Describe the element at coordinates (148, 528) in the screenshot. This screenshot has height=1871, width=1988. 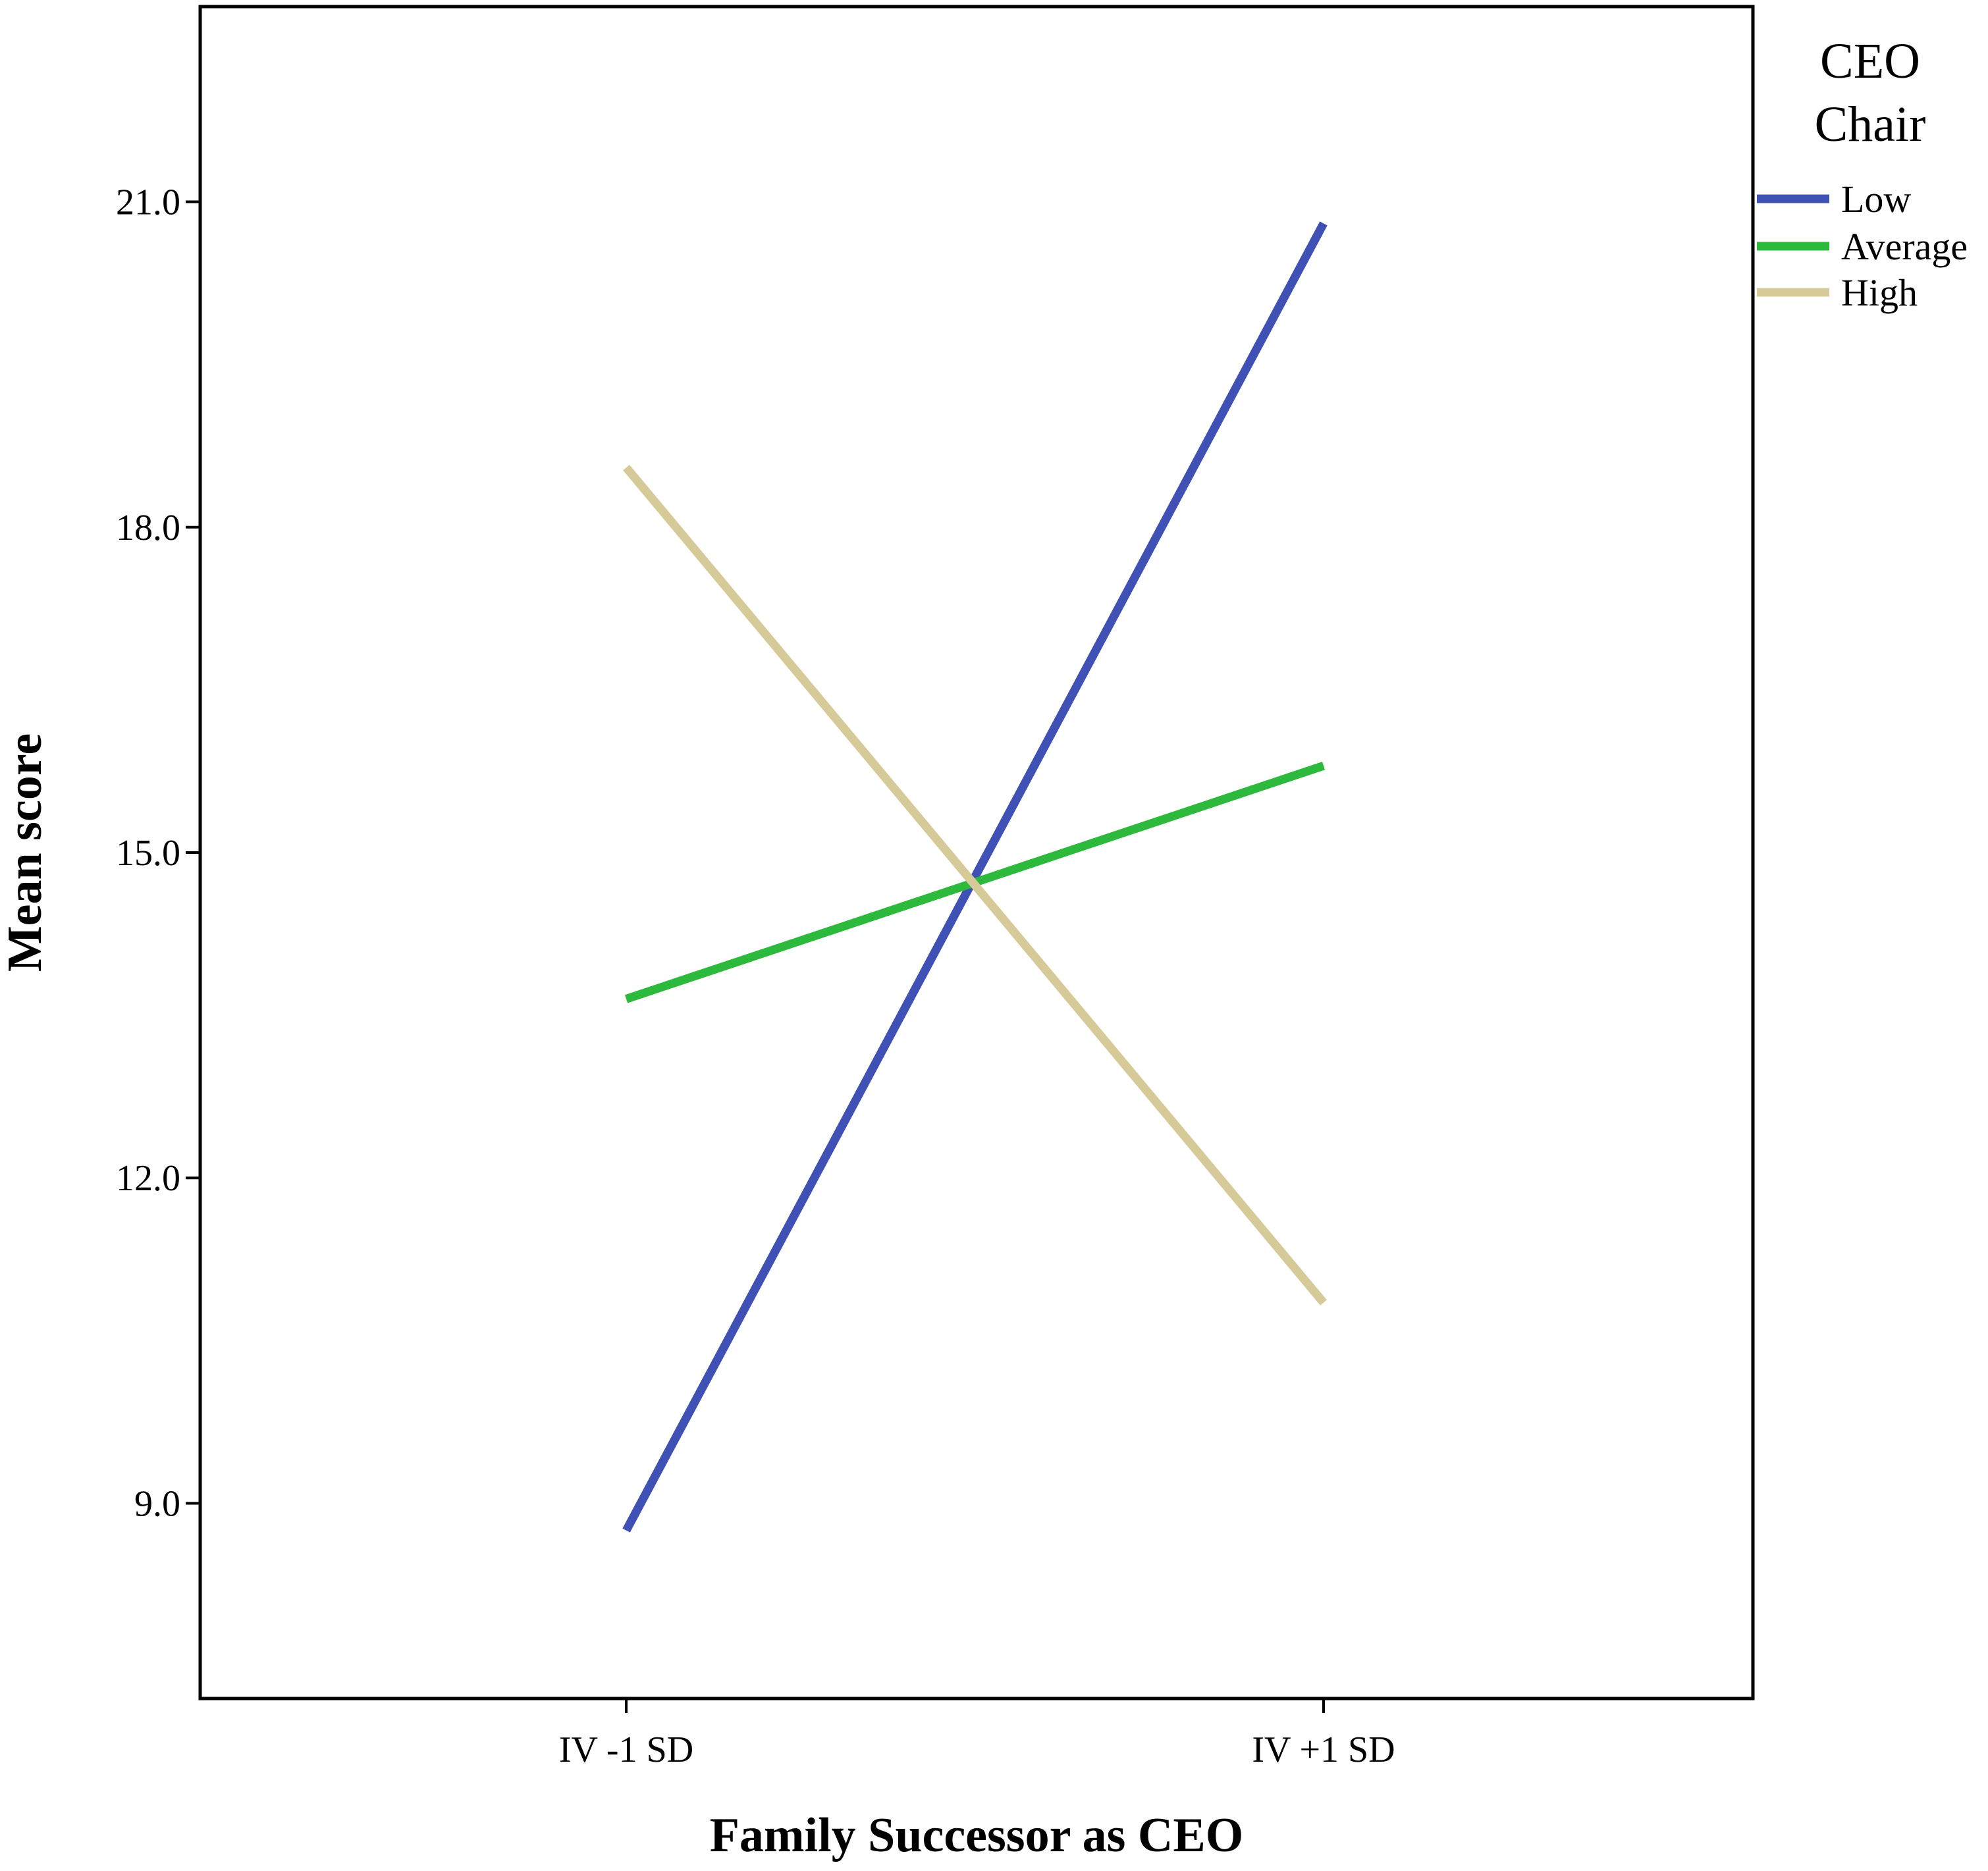
I see `y-tick-label: 18.0` at that location.